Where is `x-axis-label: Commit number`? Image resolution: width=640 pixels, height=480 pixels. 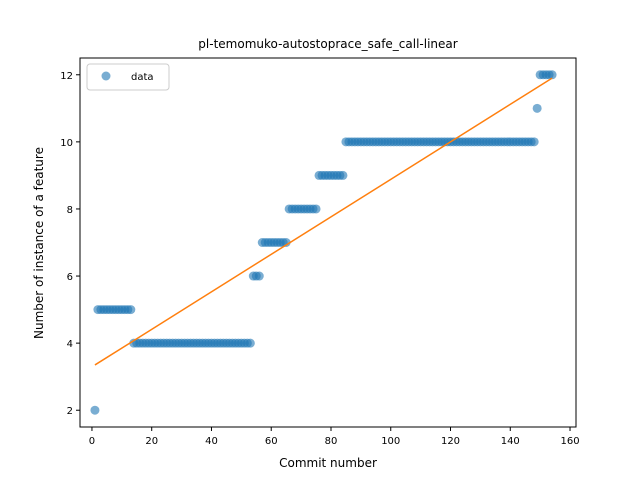 x-axis-label: Commit number is located at coordinates (328, 463).